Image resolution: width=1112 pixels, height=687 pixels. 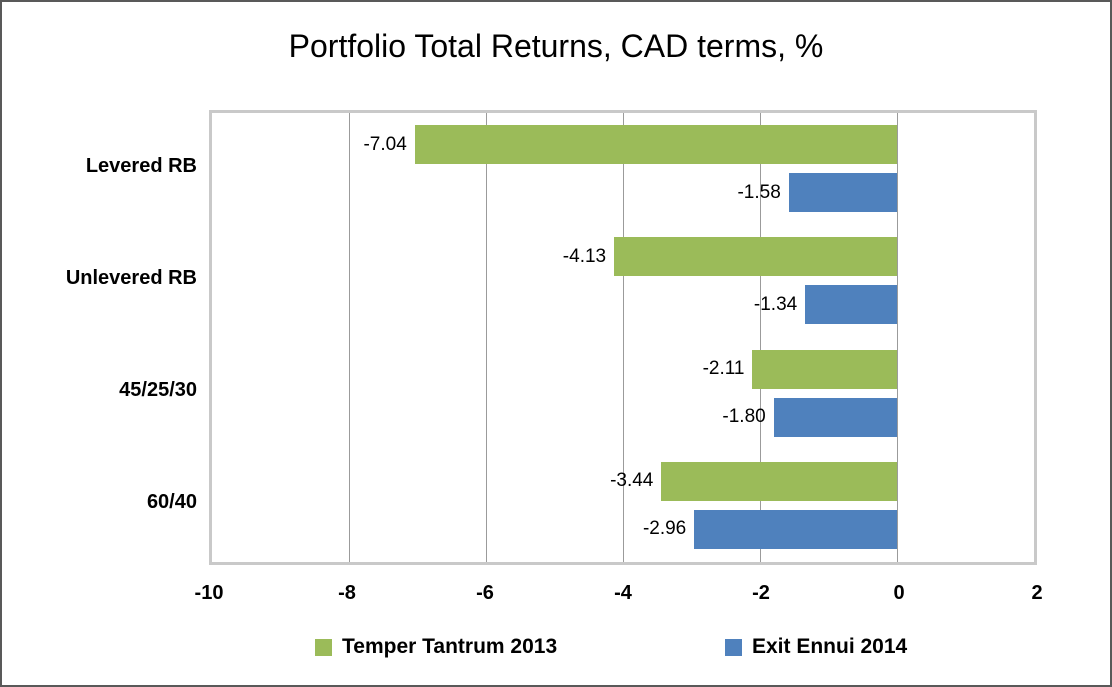 What do you see at coordinates (830, 646) in the screenshot?
I see `legend-label: Exit Ennui 2014` at bounding box center [830, 646].